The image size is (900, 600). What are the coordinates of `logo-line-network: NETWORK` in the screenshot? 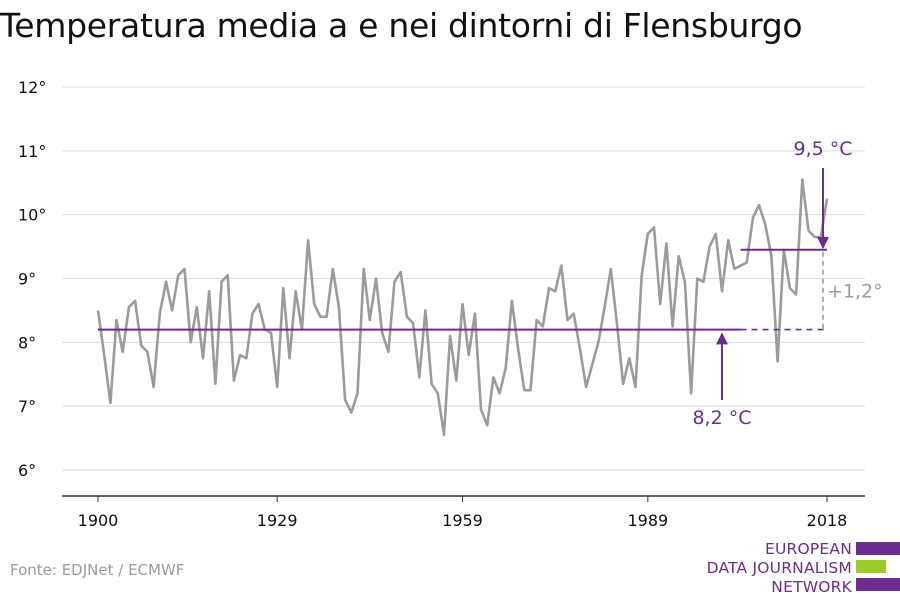 It's located at (811, 587).